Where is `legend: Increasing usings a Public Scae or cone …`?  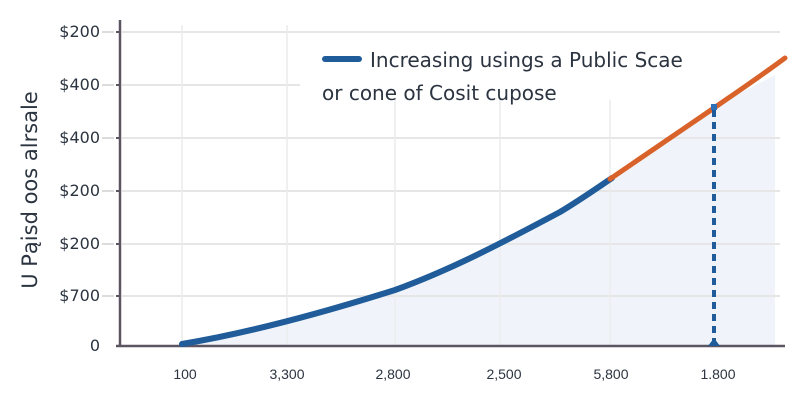 legend: Increasing usings a Public Scae or cone … is located at coordinates (502, 77).